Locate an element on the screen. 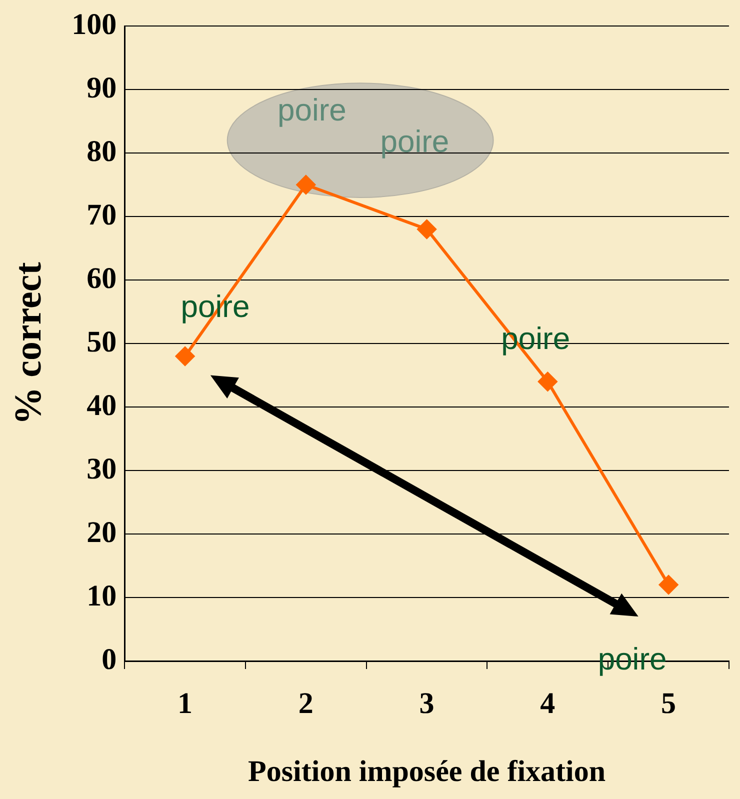 The height and width of the screenshot is (799, 740). y-tick-label: 60 is located at coordinates (101, 278).